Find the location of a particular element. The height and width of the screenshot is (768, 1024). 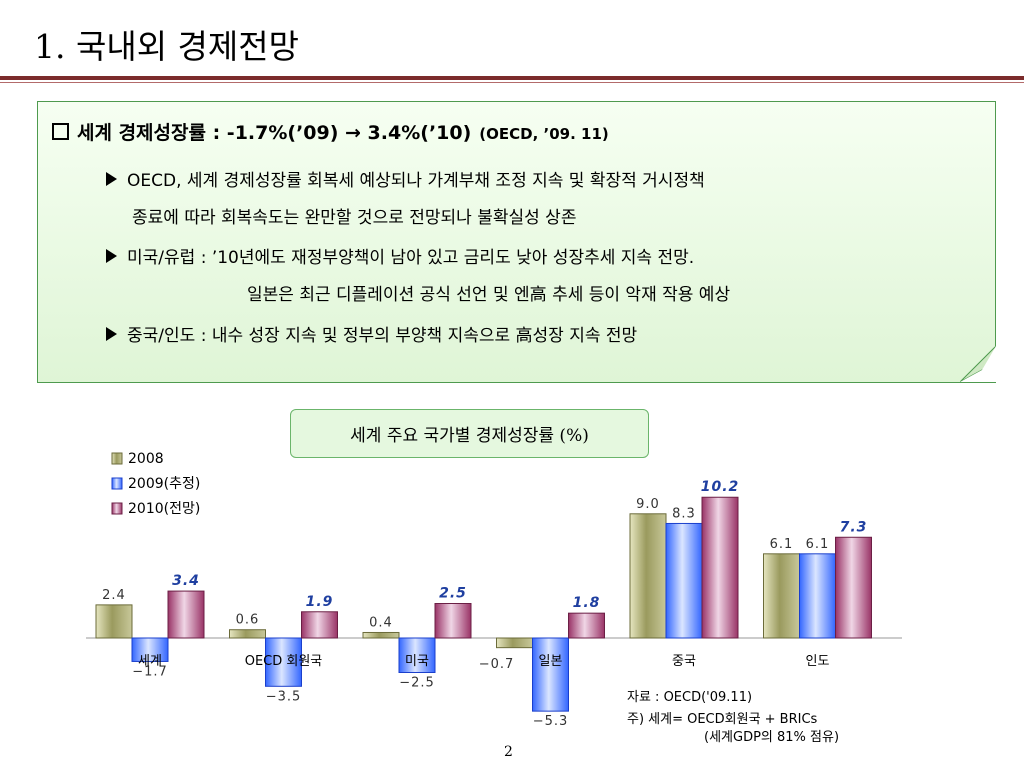

bar-2009(추정)-미국 is located at coordinates (417, 655).